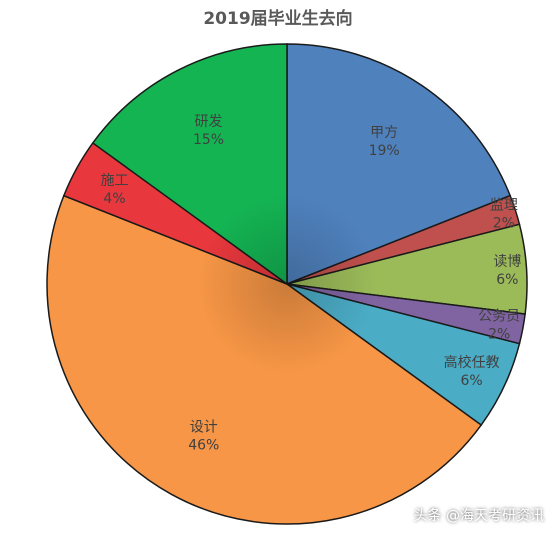 Image resolution: width=556 pixels, height=535 pixels. What do you see at coordinates (507, 261) in the screenshot?
I see `slice-label-2: 读博` at bounding box center [507, 261].